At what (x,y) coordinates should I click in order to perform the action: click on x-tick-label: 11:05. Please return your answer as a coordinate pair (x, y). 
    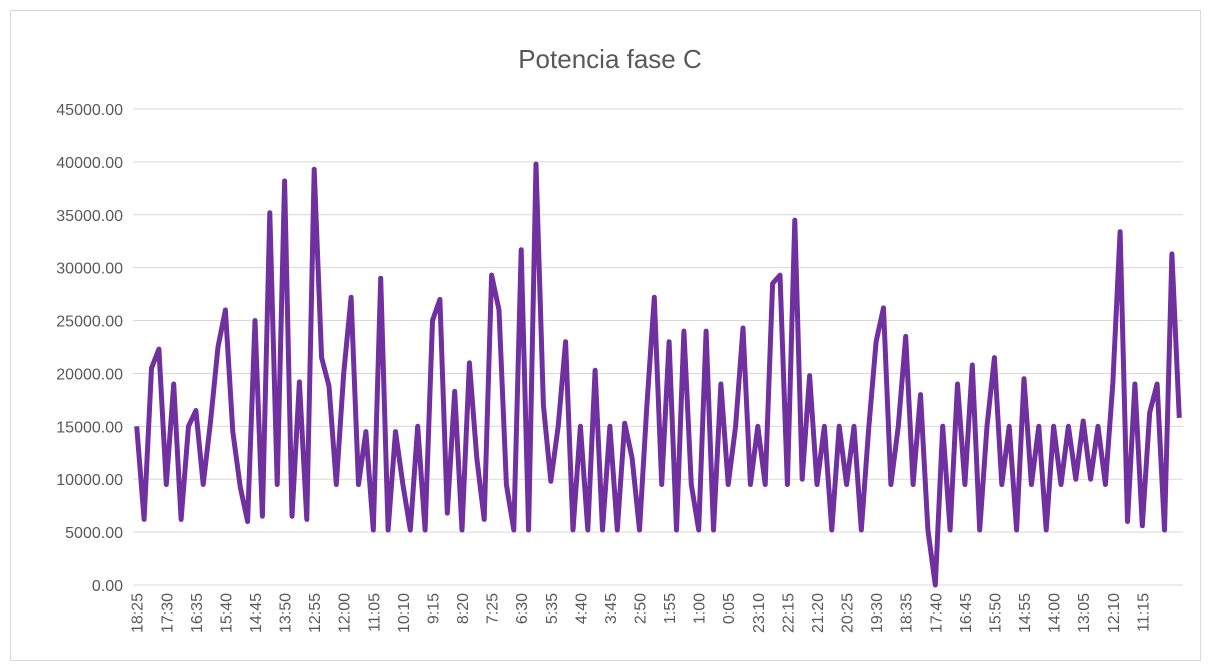
    Looking at the image, I should click on (374, 612).